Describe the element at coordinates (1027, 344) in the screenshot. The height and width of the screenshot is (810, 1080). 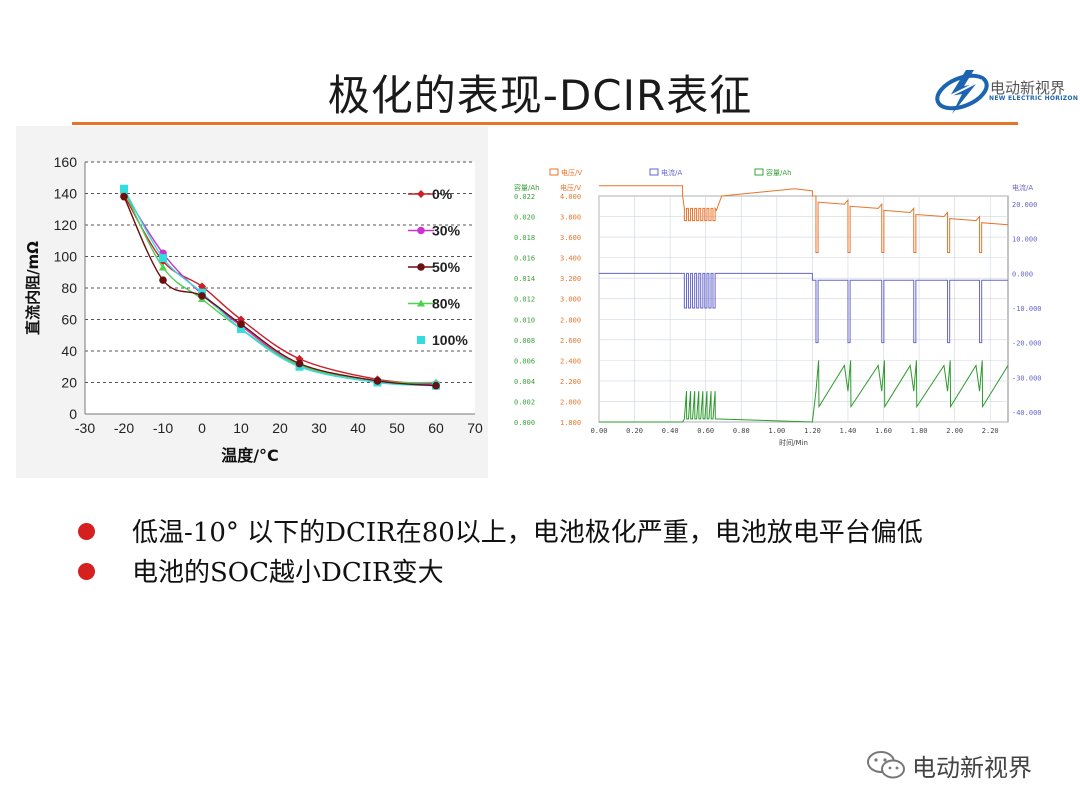
I see `current-tick-label: -20.000` at that location.